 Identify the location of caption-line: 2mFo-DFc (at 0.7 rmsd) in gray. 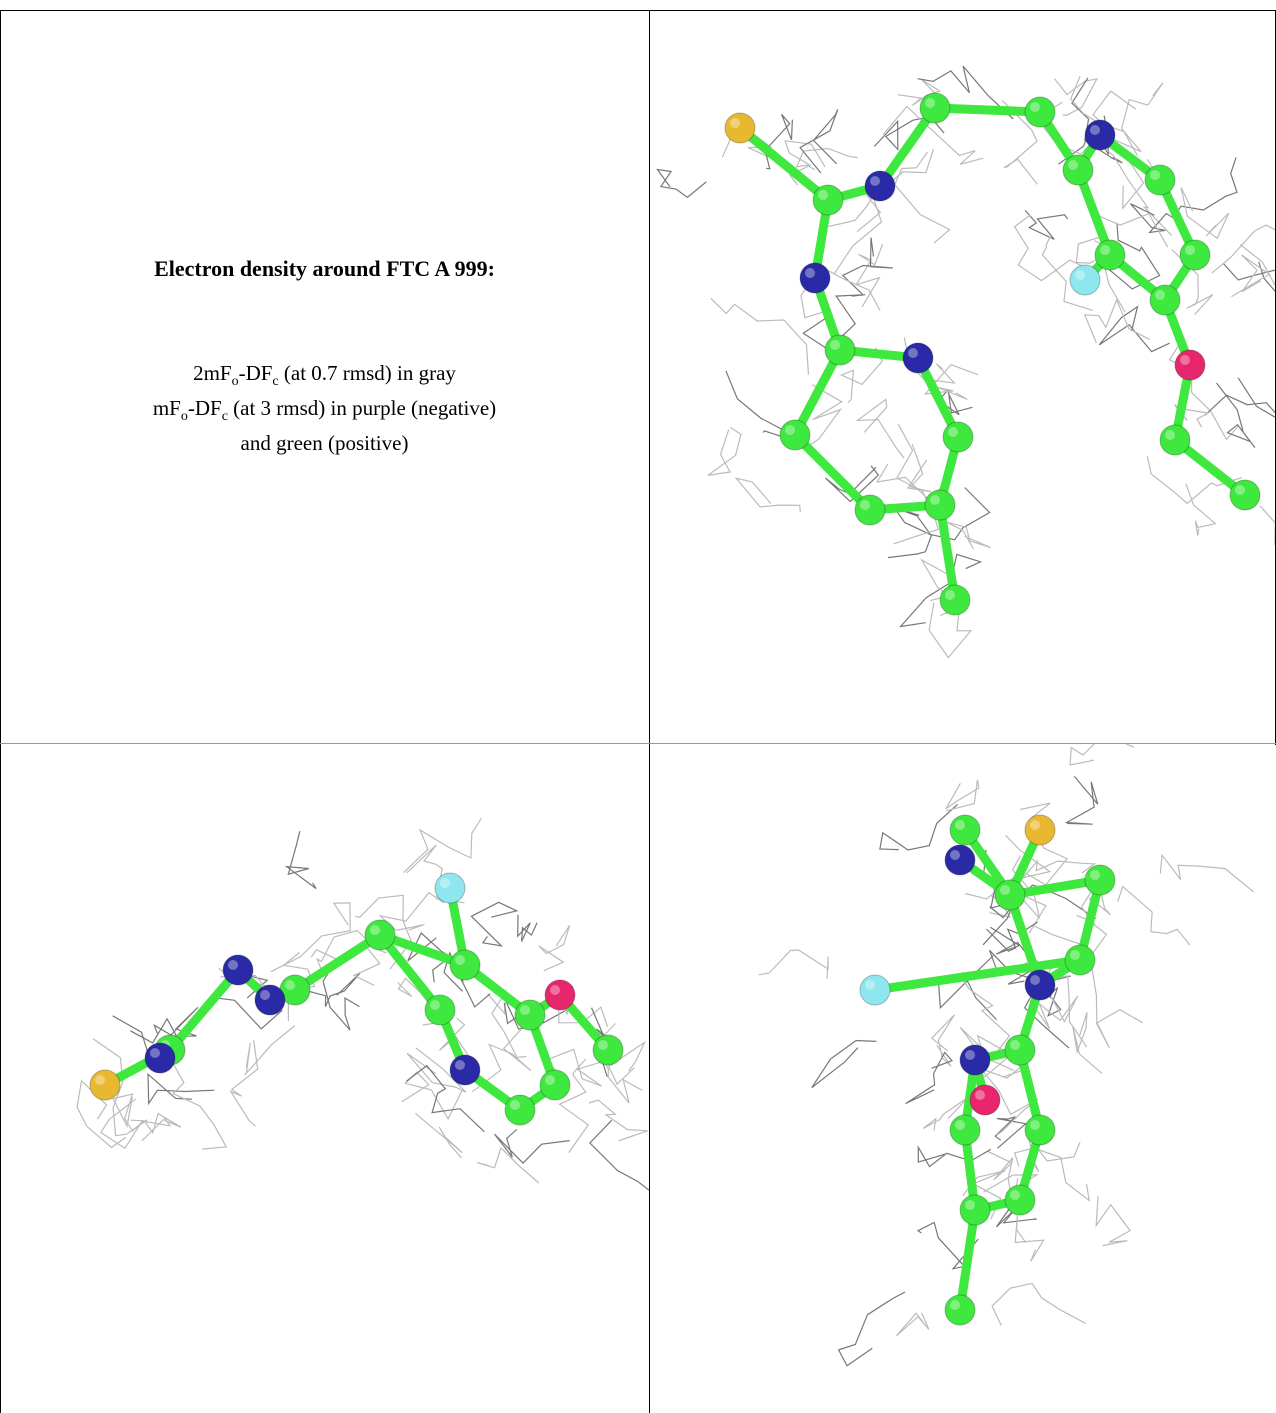
(324, 375).